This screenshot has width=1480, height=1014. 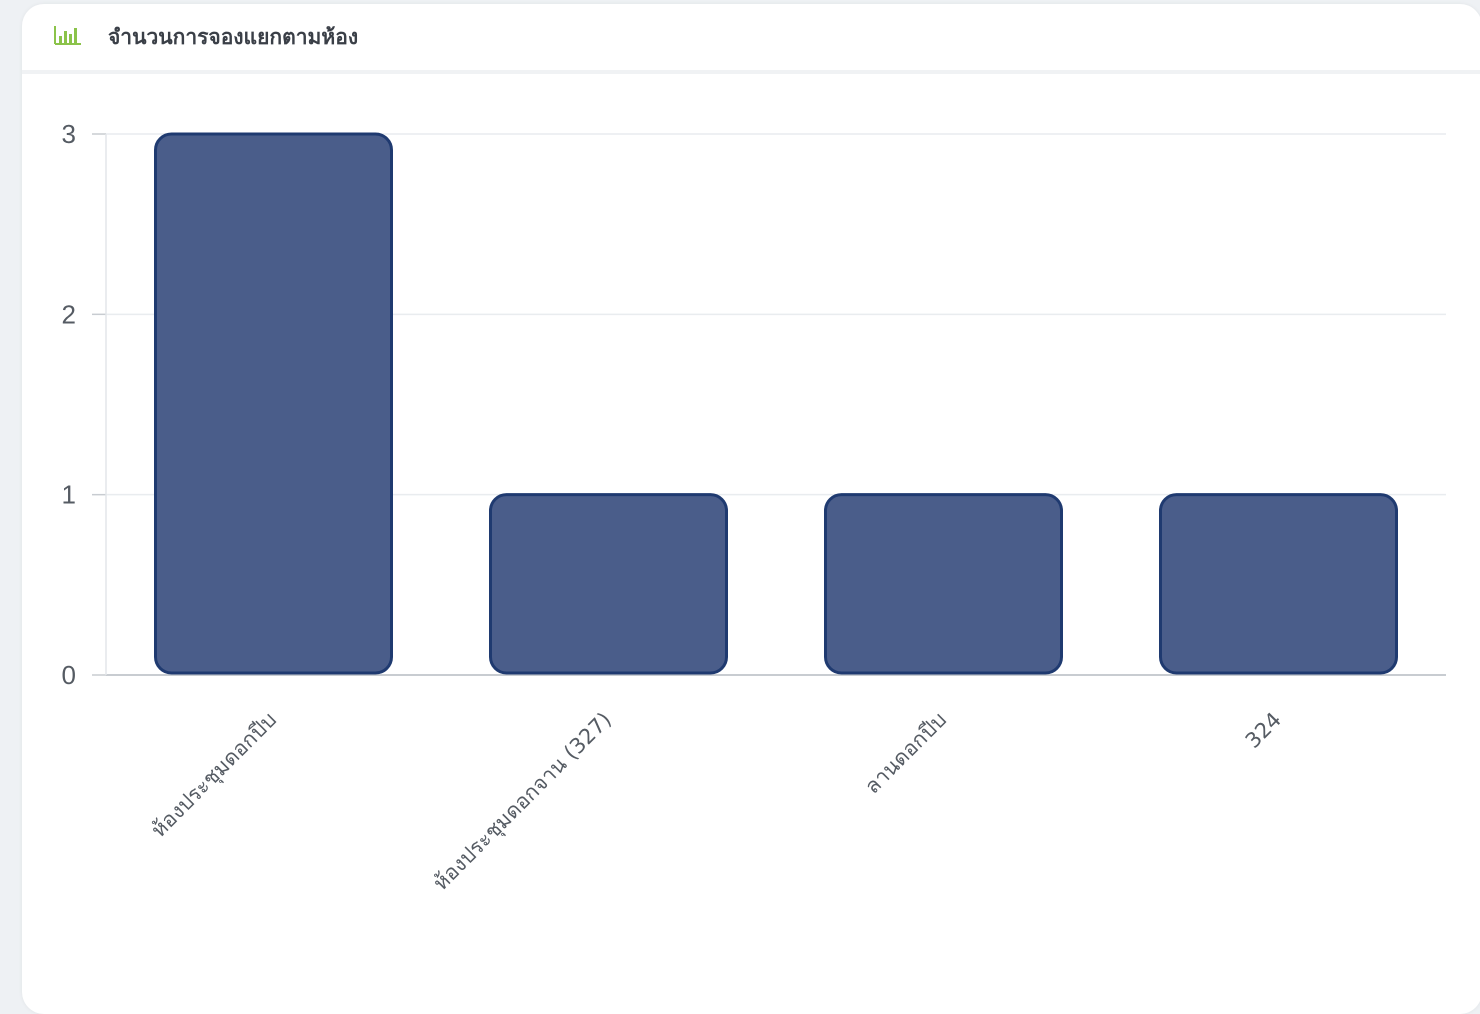 What do you see at coordinates (67, 35) in the screenshot?
I see `bar-chart-icon` at bounding box center [67, 35].